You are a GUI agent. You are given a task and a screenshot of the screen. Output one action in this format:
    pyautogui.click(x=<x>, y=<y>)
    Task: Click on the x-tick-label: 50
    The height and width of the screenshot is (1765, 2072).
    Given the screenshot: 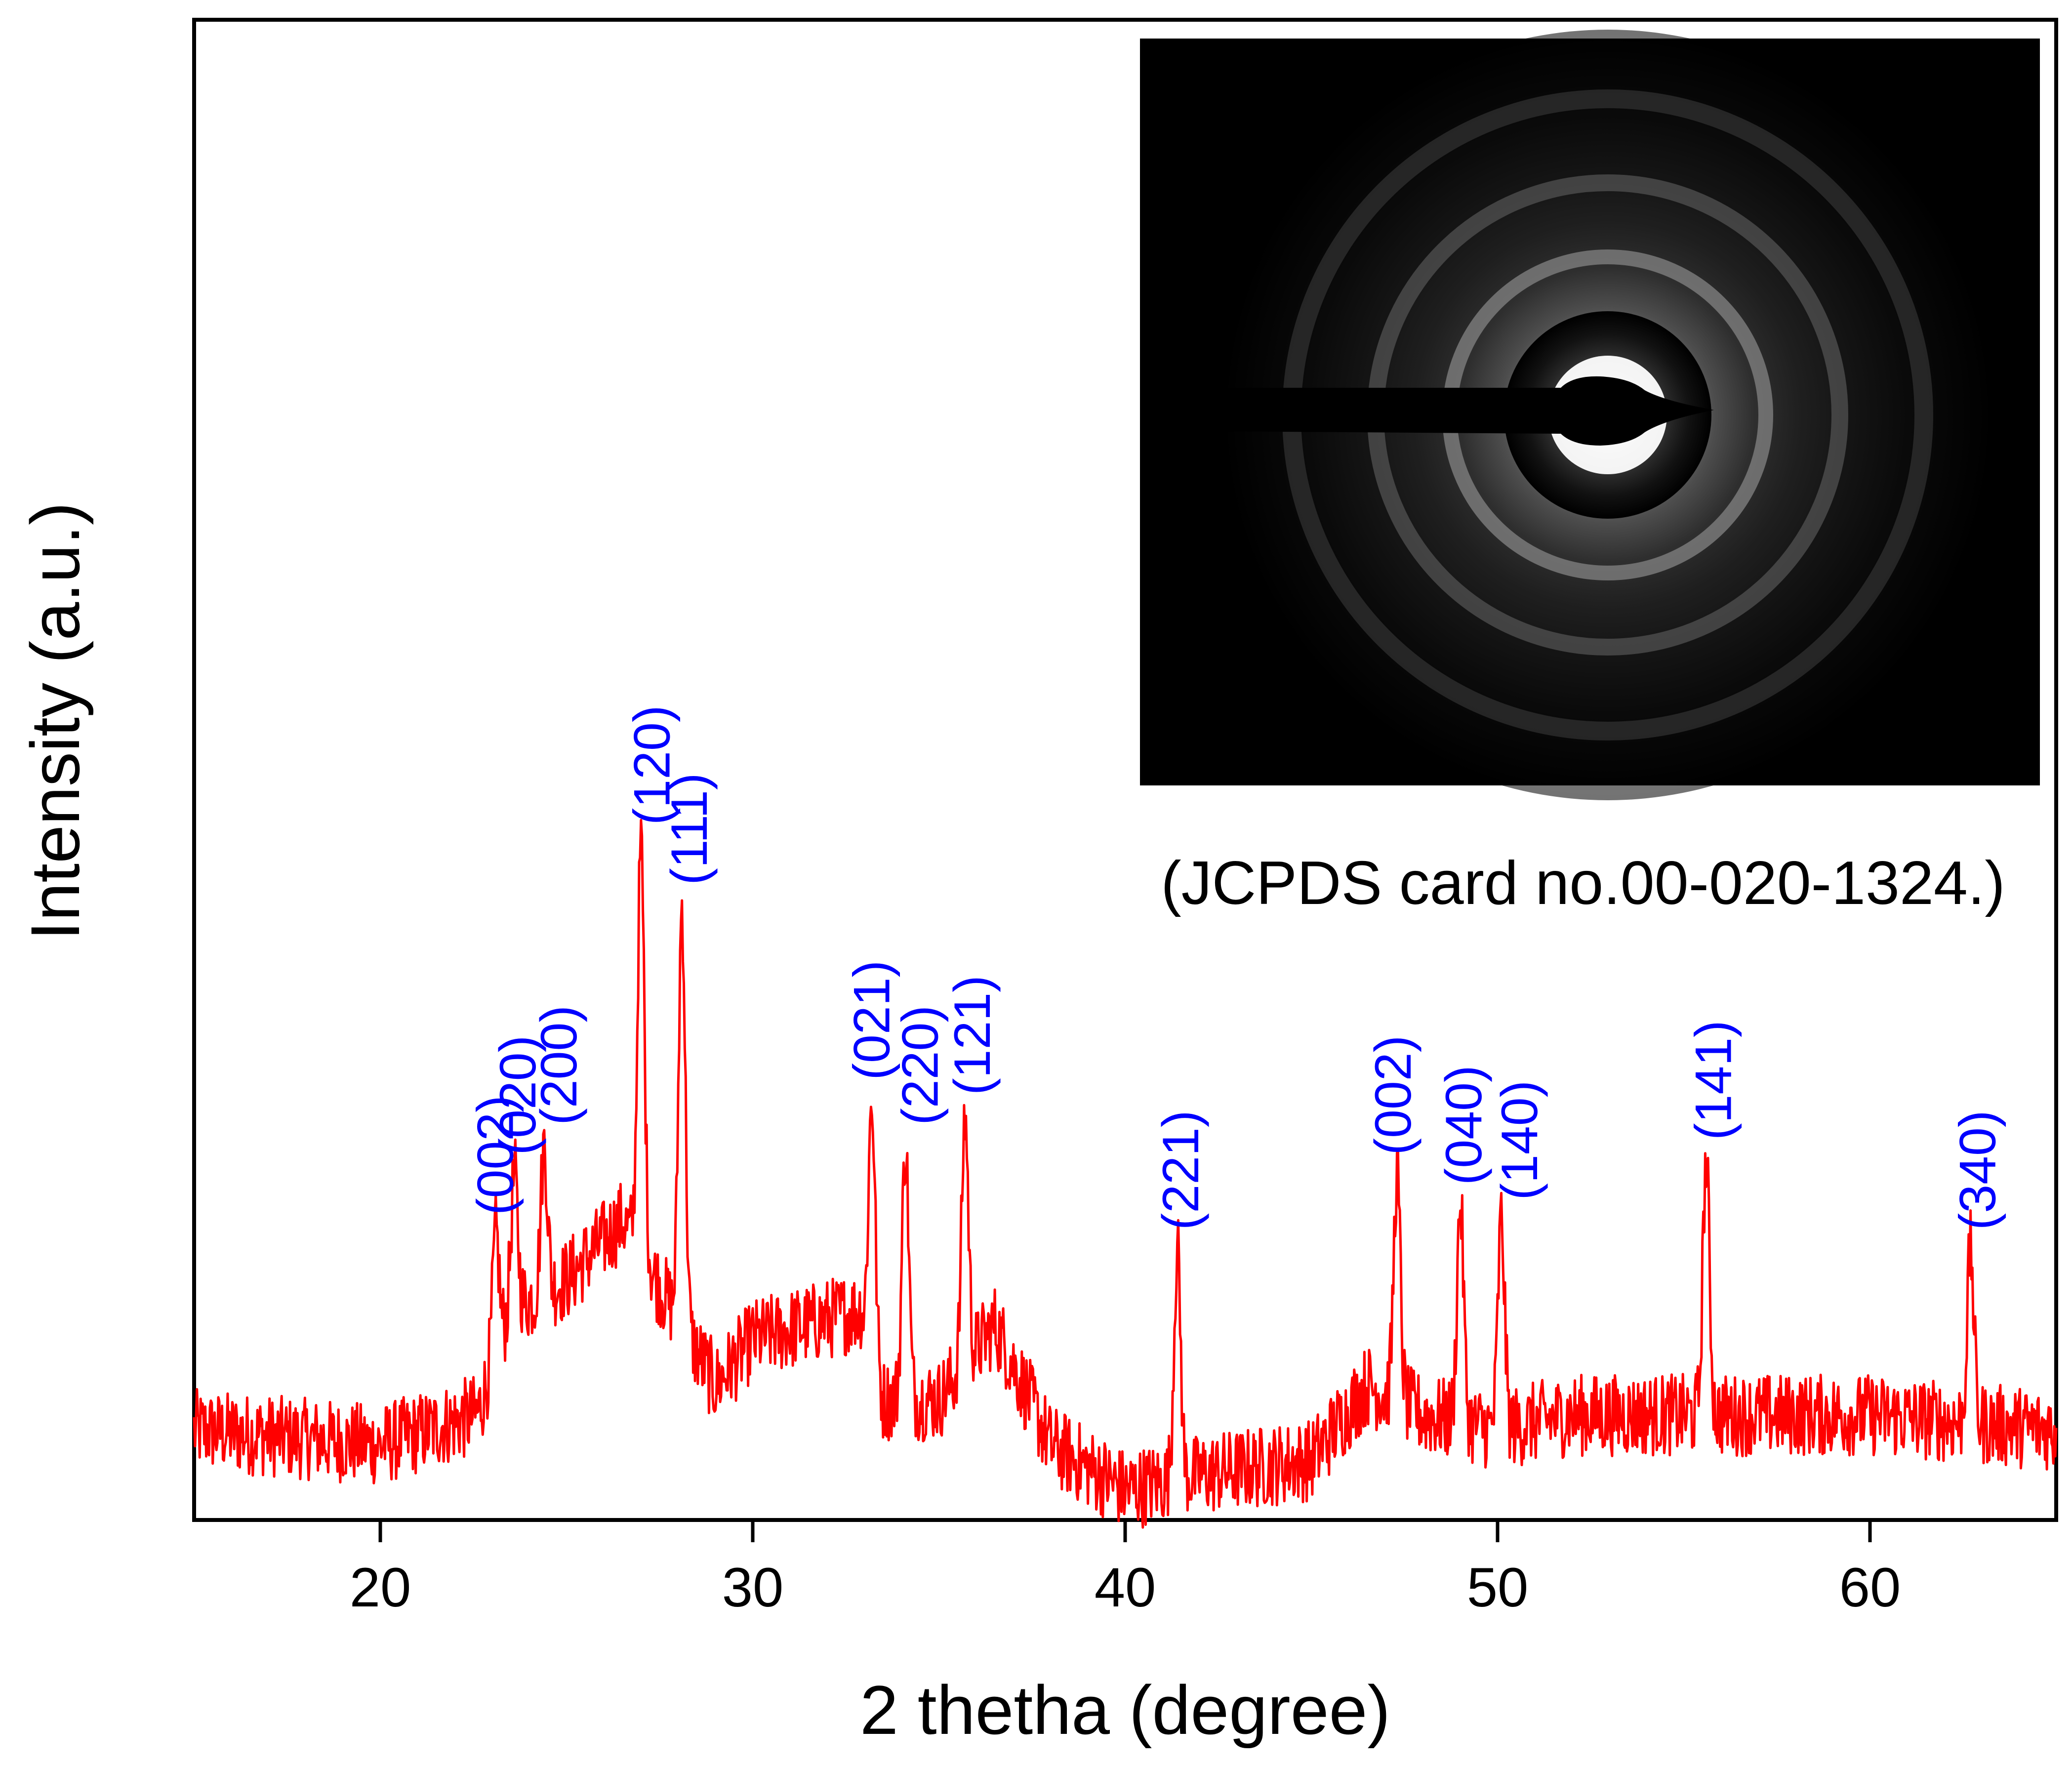 What is the action you would take?
    pyautogui.click(x=1498, y=1587)
    